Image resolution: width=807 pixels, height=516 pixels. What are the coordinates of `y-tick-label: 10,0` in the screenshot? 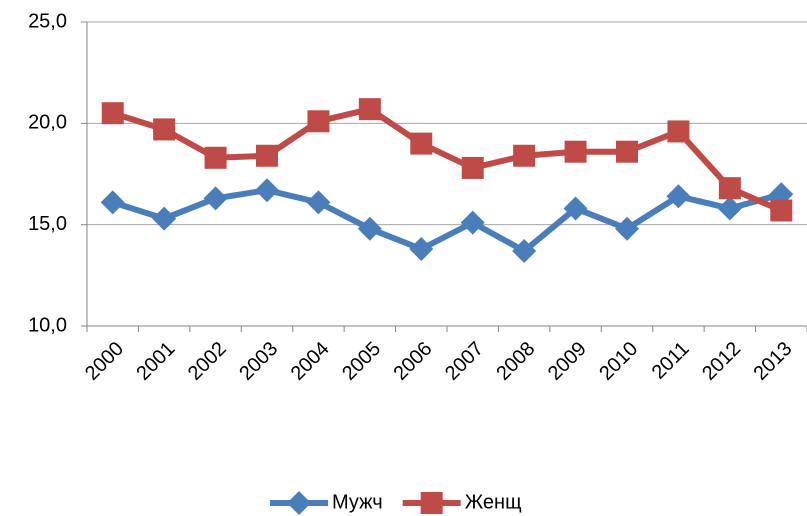 It's located at (47, 325).